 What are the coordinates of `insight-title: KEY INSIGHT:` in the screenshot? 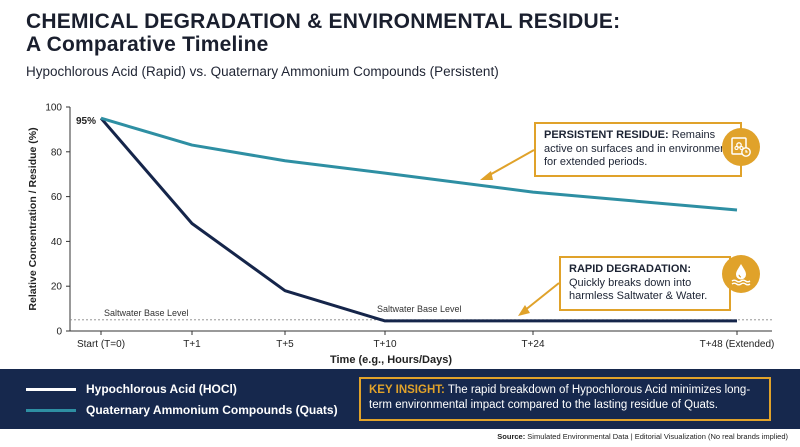 It's located at (407, 390).